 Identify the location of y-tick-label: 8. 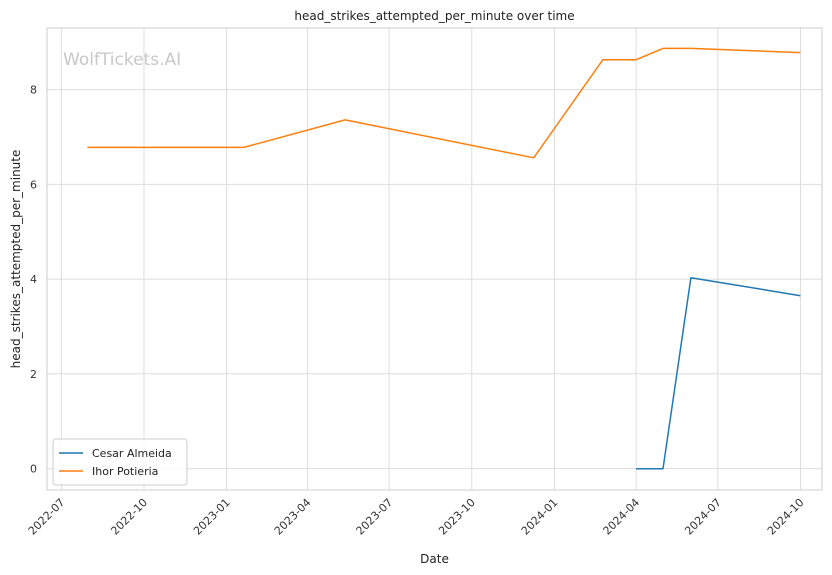
(33, 90).